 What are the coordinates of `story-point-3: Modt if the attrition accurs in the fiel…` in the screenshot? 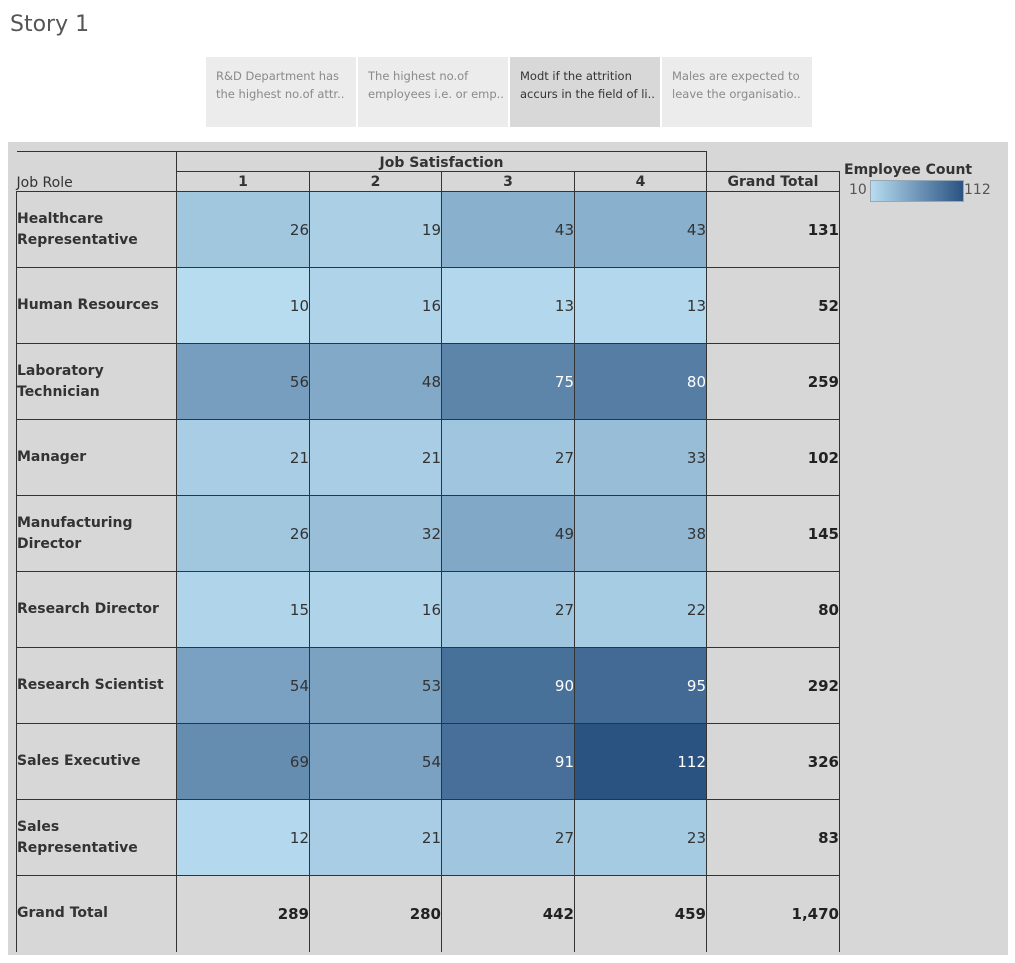 It's located at (585, 92).